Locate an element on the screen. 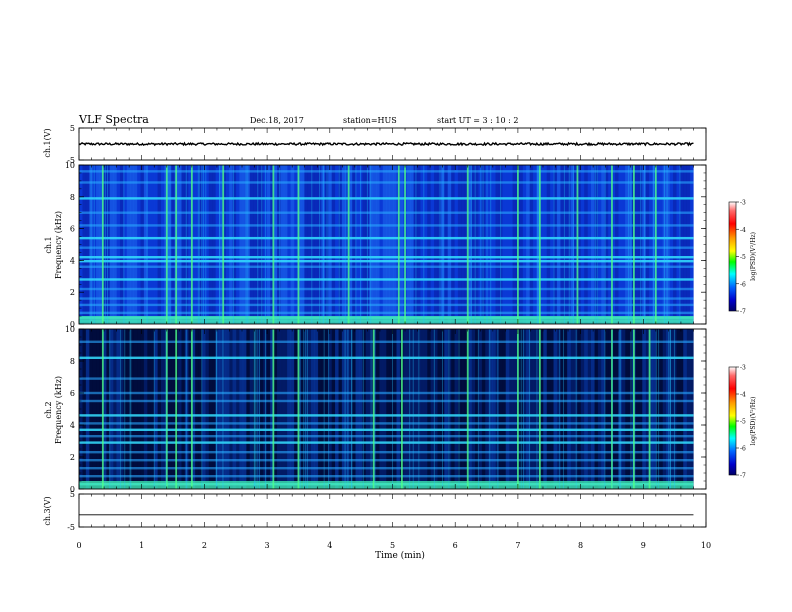 The width and height of the screenshot is (792, 612). x-tick-label: 1 is located at coordinates (141, 545).